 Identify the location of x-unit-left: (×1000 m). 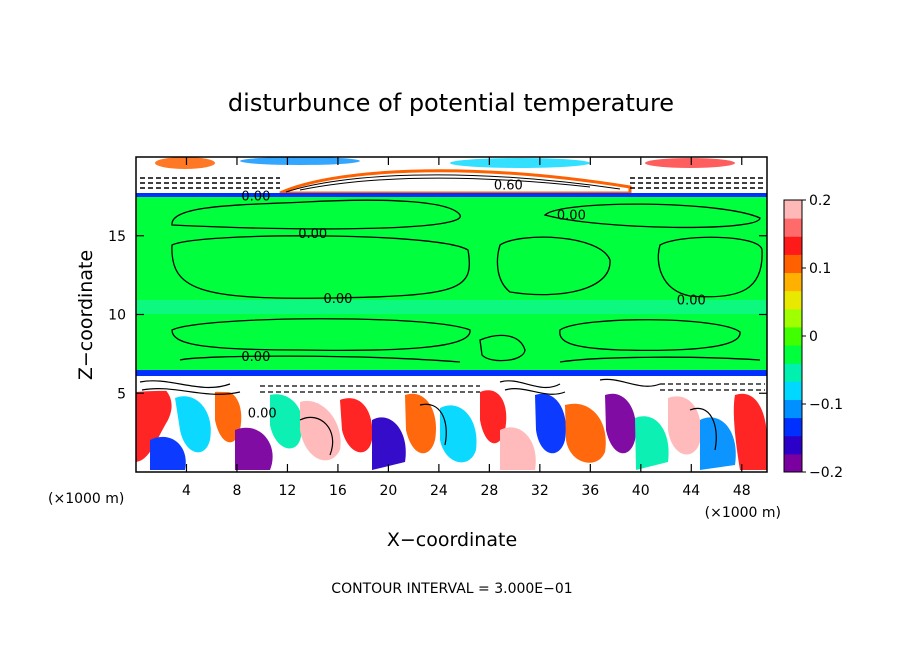
(86, 499).